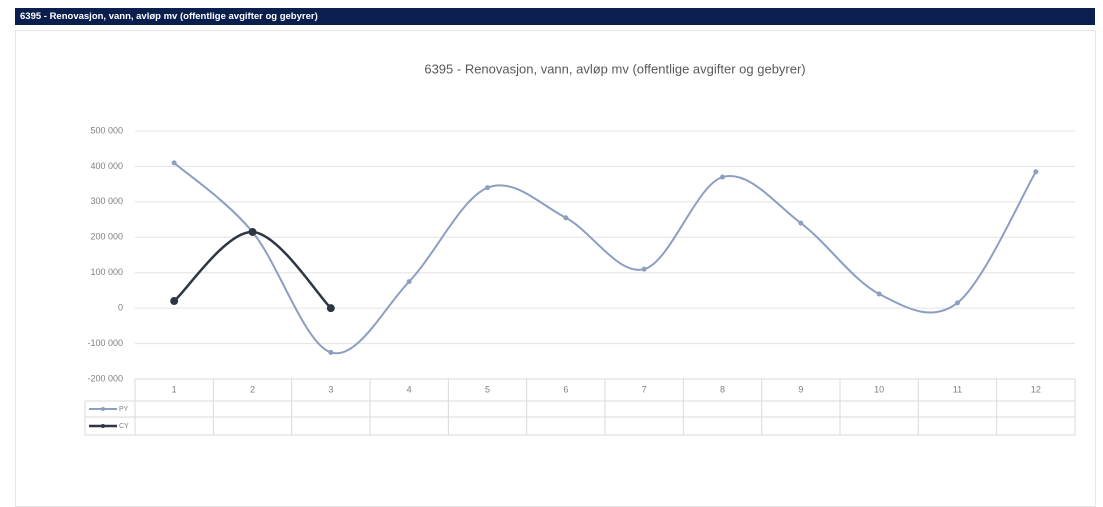  What do you see at coordinates (487, 389) in the screenshot?
I see `x-tick-label: 5` at bounding box center [487, 389].